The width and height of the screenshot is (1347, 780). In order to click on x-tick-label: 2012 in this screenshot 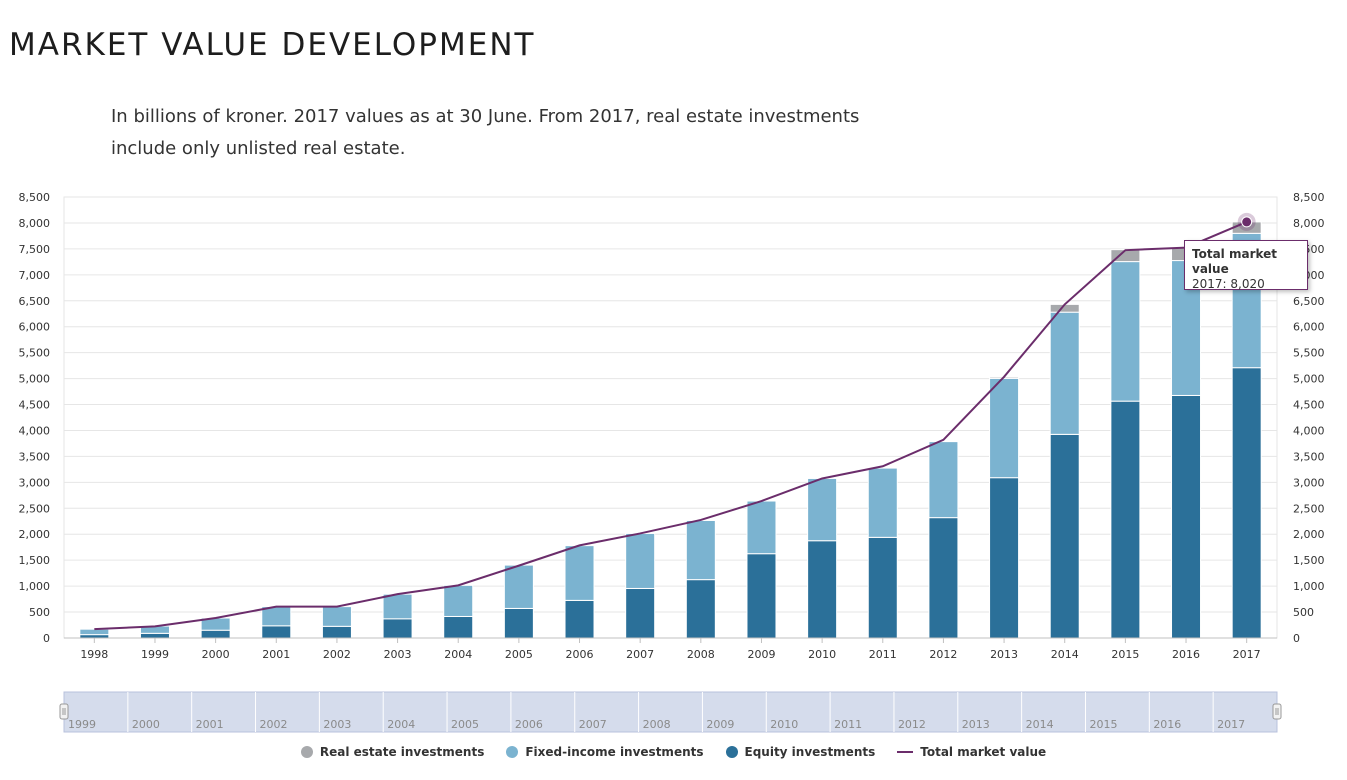, I will do `click(943, 654)`.